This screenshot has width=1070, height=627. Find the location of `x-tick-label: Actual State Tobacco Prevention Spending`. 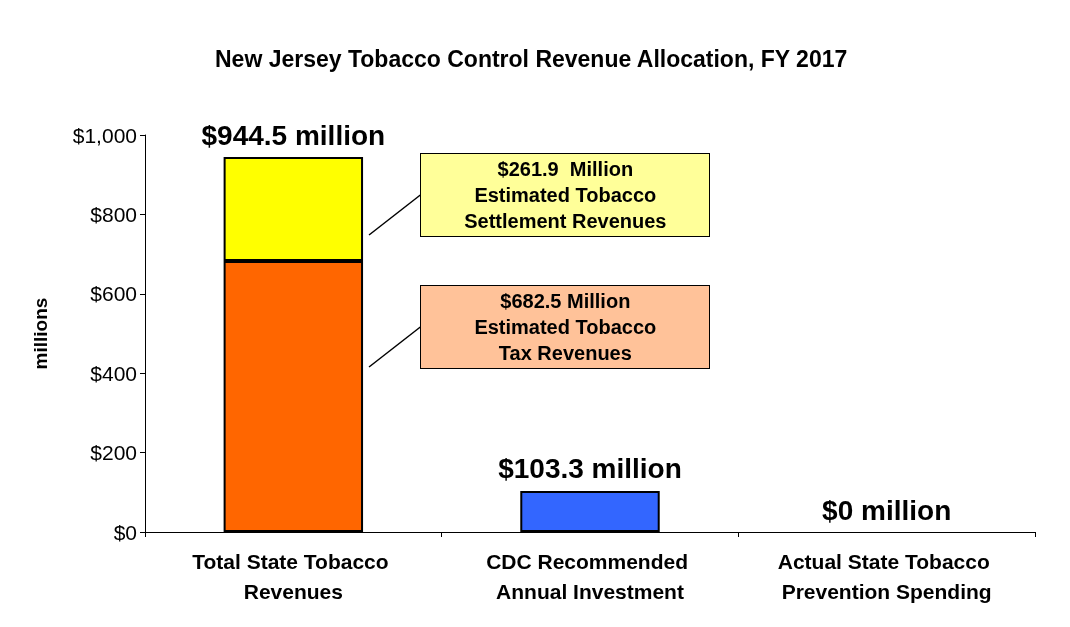

x-tick-label: Actual State Tobacco Prevention Spending is located at coordinates (886, 576).